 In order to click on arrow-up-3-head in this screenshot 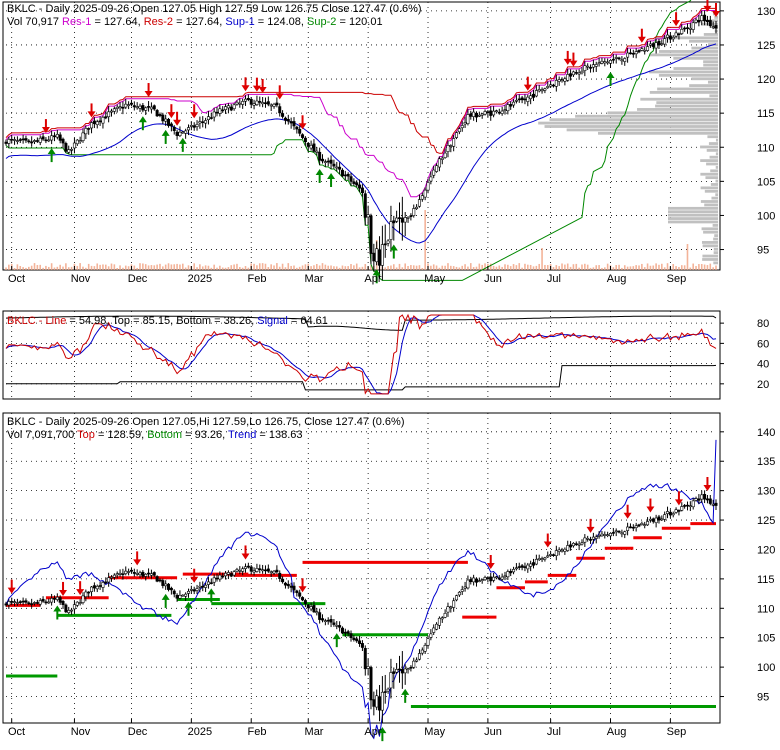, I will do `click(182, 140)`.